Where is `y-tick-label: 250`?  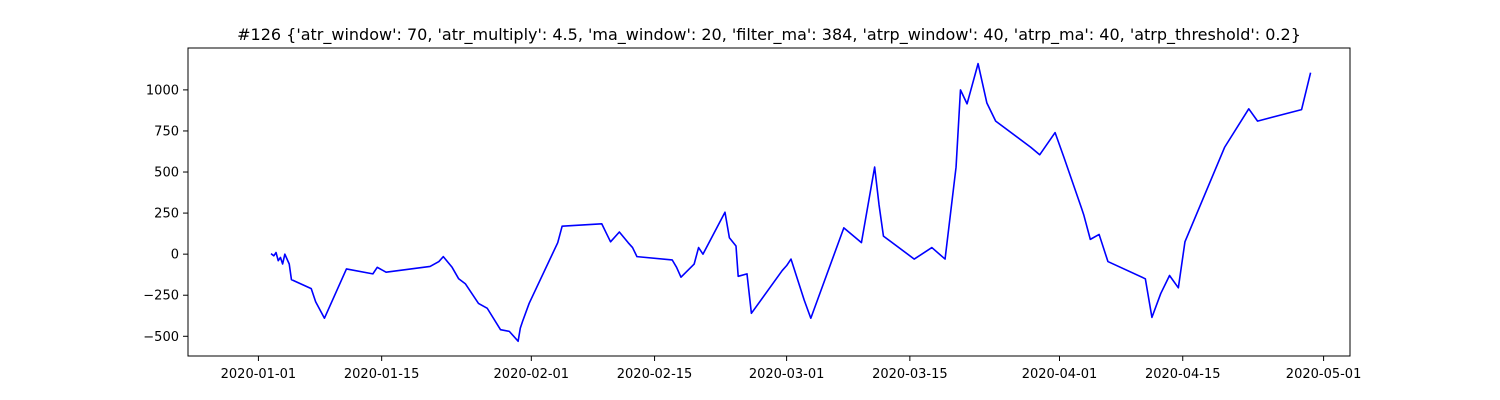
y-tick-label: 250 is located at coordinates (166, 214).